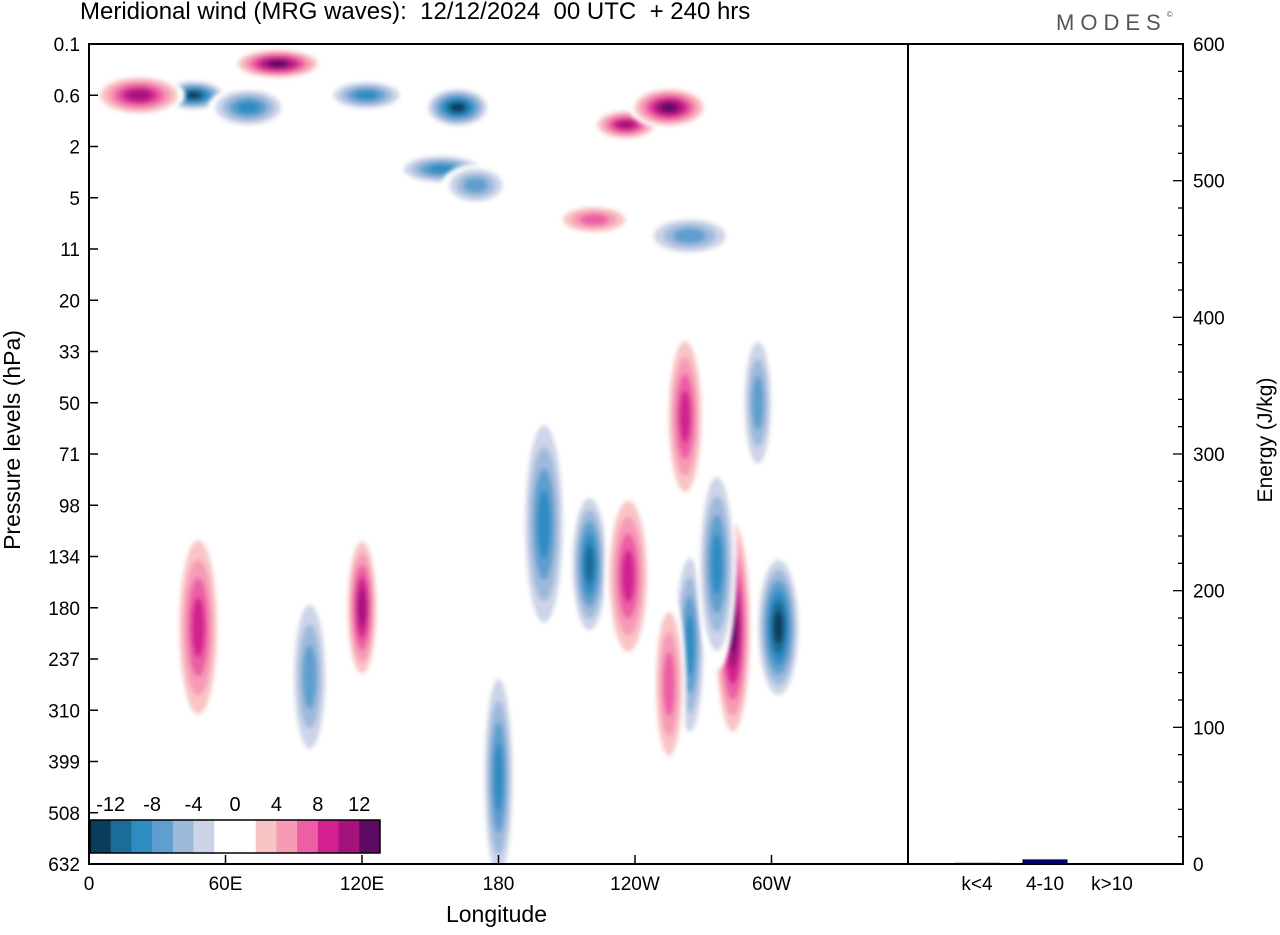  I want to click on y-tick-label: 0.1, so click(67, 45).